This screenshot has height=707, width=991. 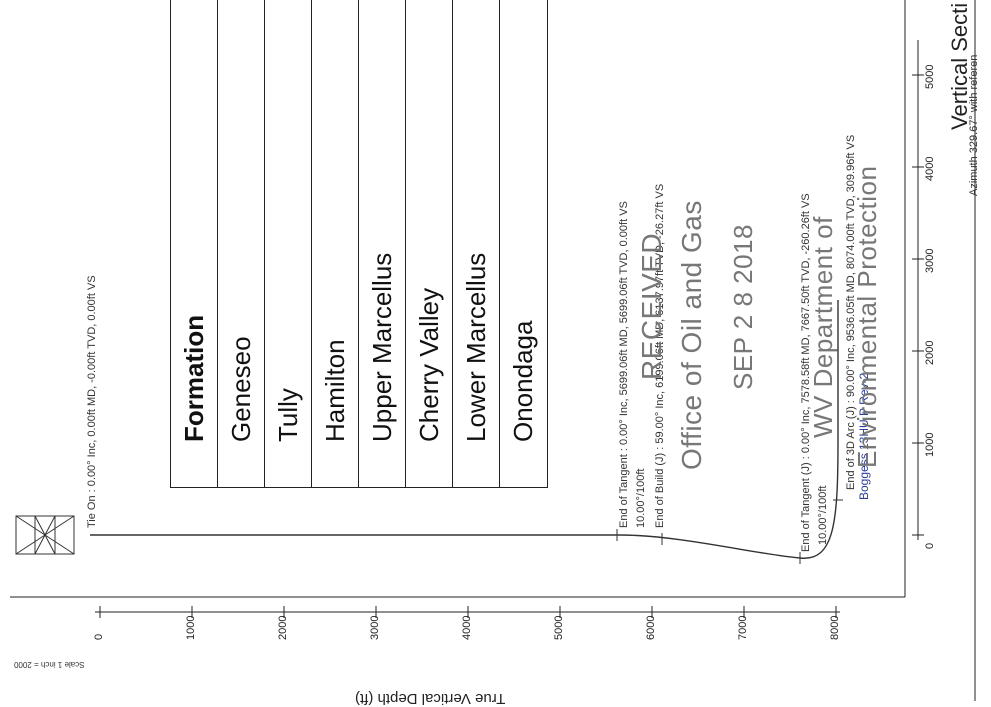 What do you see at coordinates (930, 76) in the screenshot?
I see `vs-tick-label: 5000` at bounding box center [930, 76].